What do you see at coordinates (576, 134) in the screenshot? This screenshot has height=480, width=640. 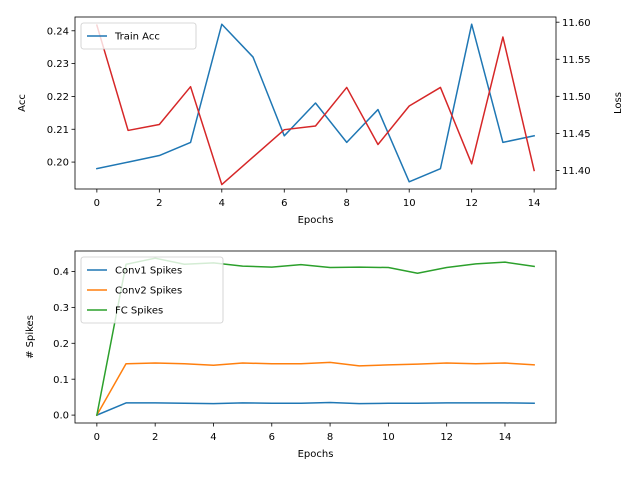 I see `y2-tick-label: 11.45` at bounding box center [576, 134].